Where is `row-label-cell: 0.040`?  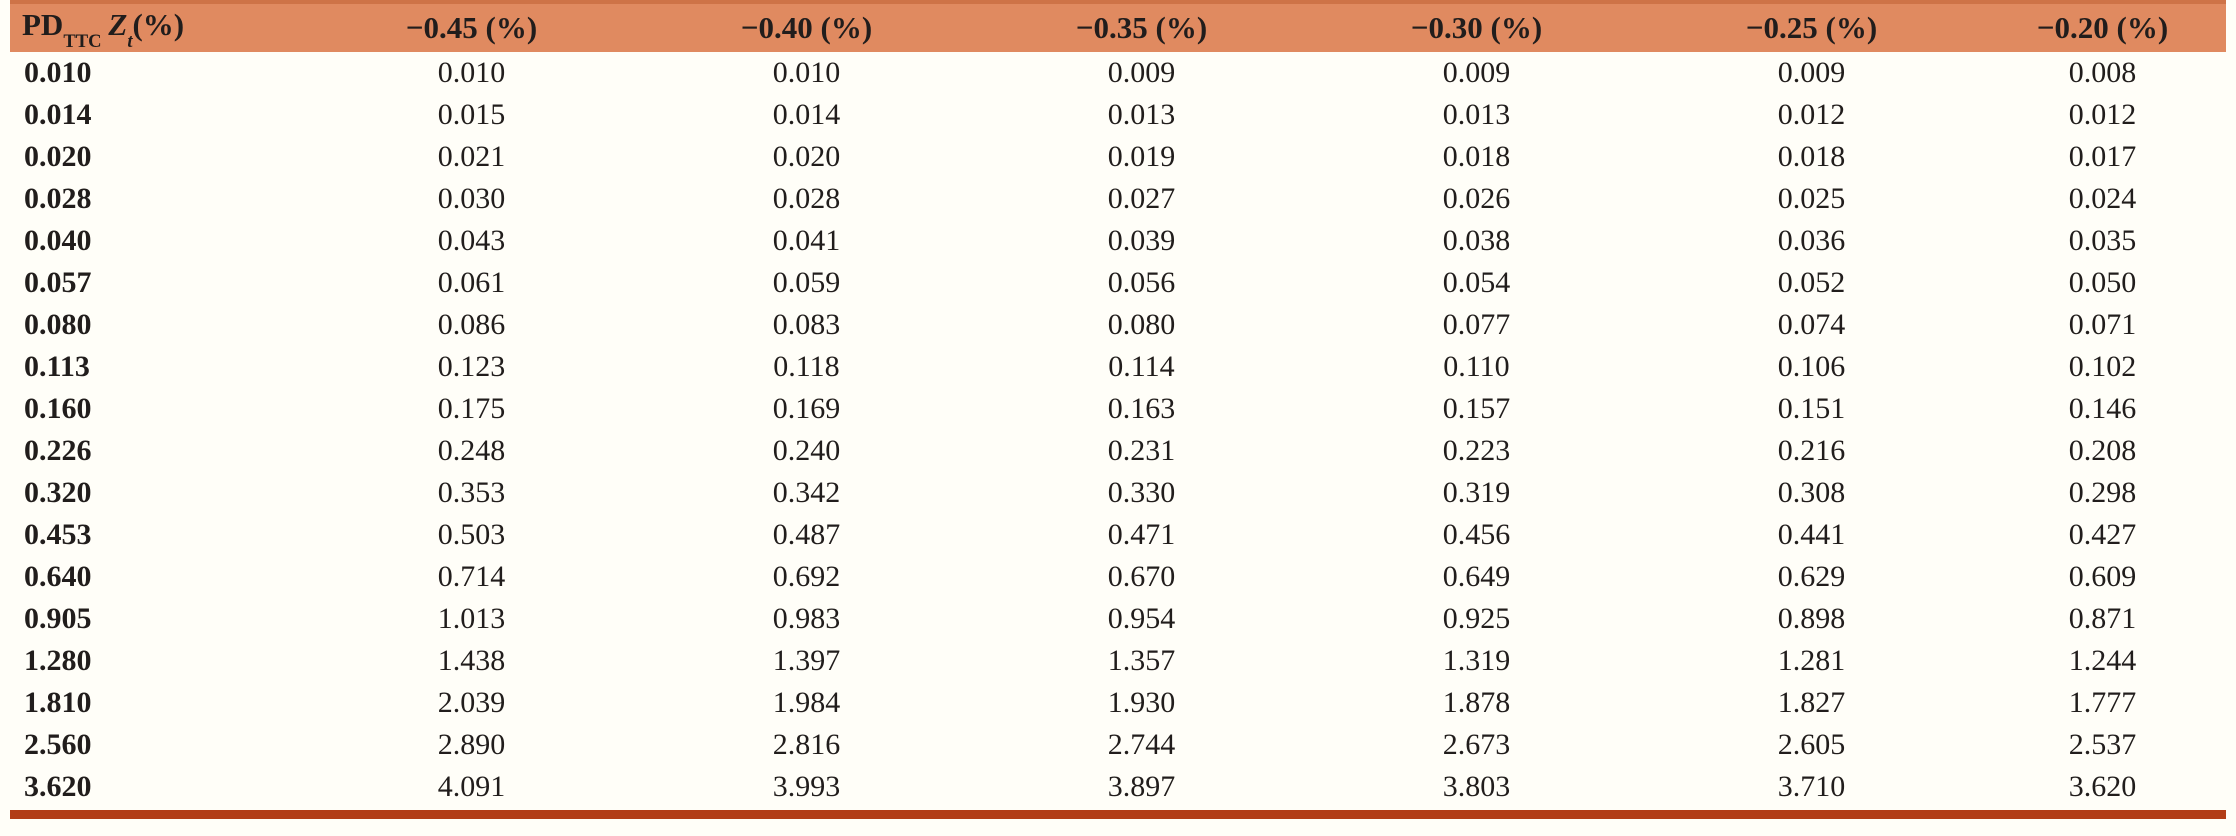 row-label-cell: 0.040 is located at coordinates (58, 240).